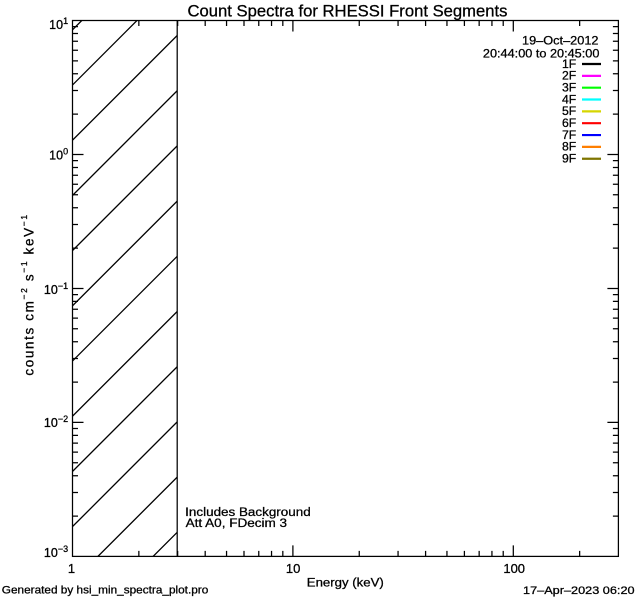 The width and height of the screenshot is (640, 600). What do you see at coordinates (569, 123) in the screenshot?
I see `svg-text: 6F` at bounding box center [569, 123].